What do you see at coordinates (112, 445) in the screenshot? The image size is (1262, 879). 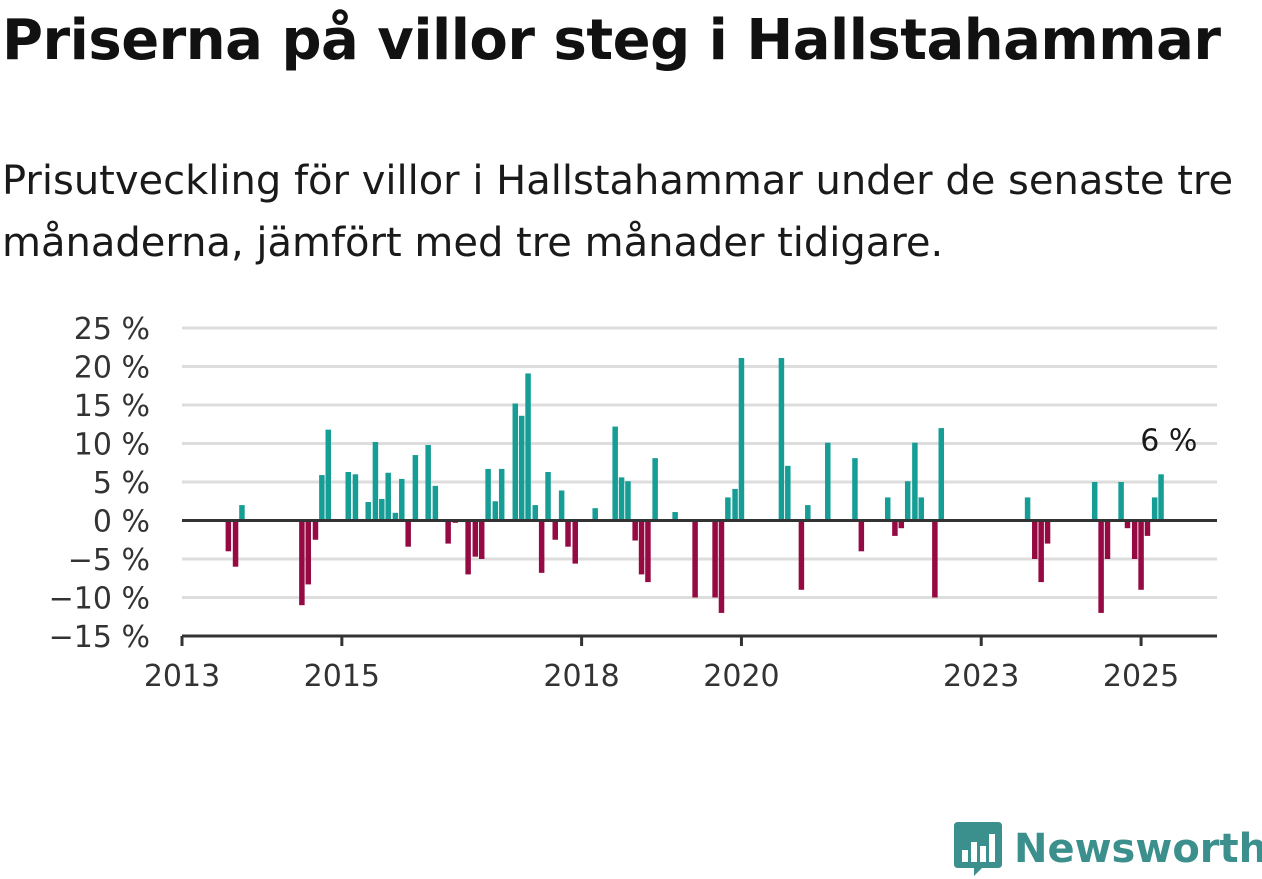 I see `y-tick-label: 10 %` at bounding box center [112, 445].